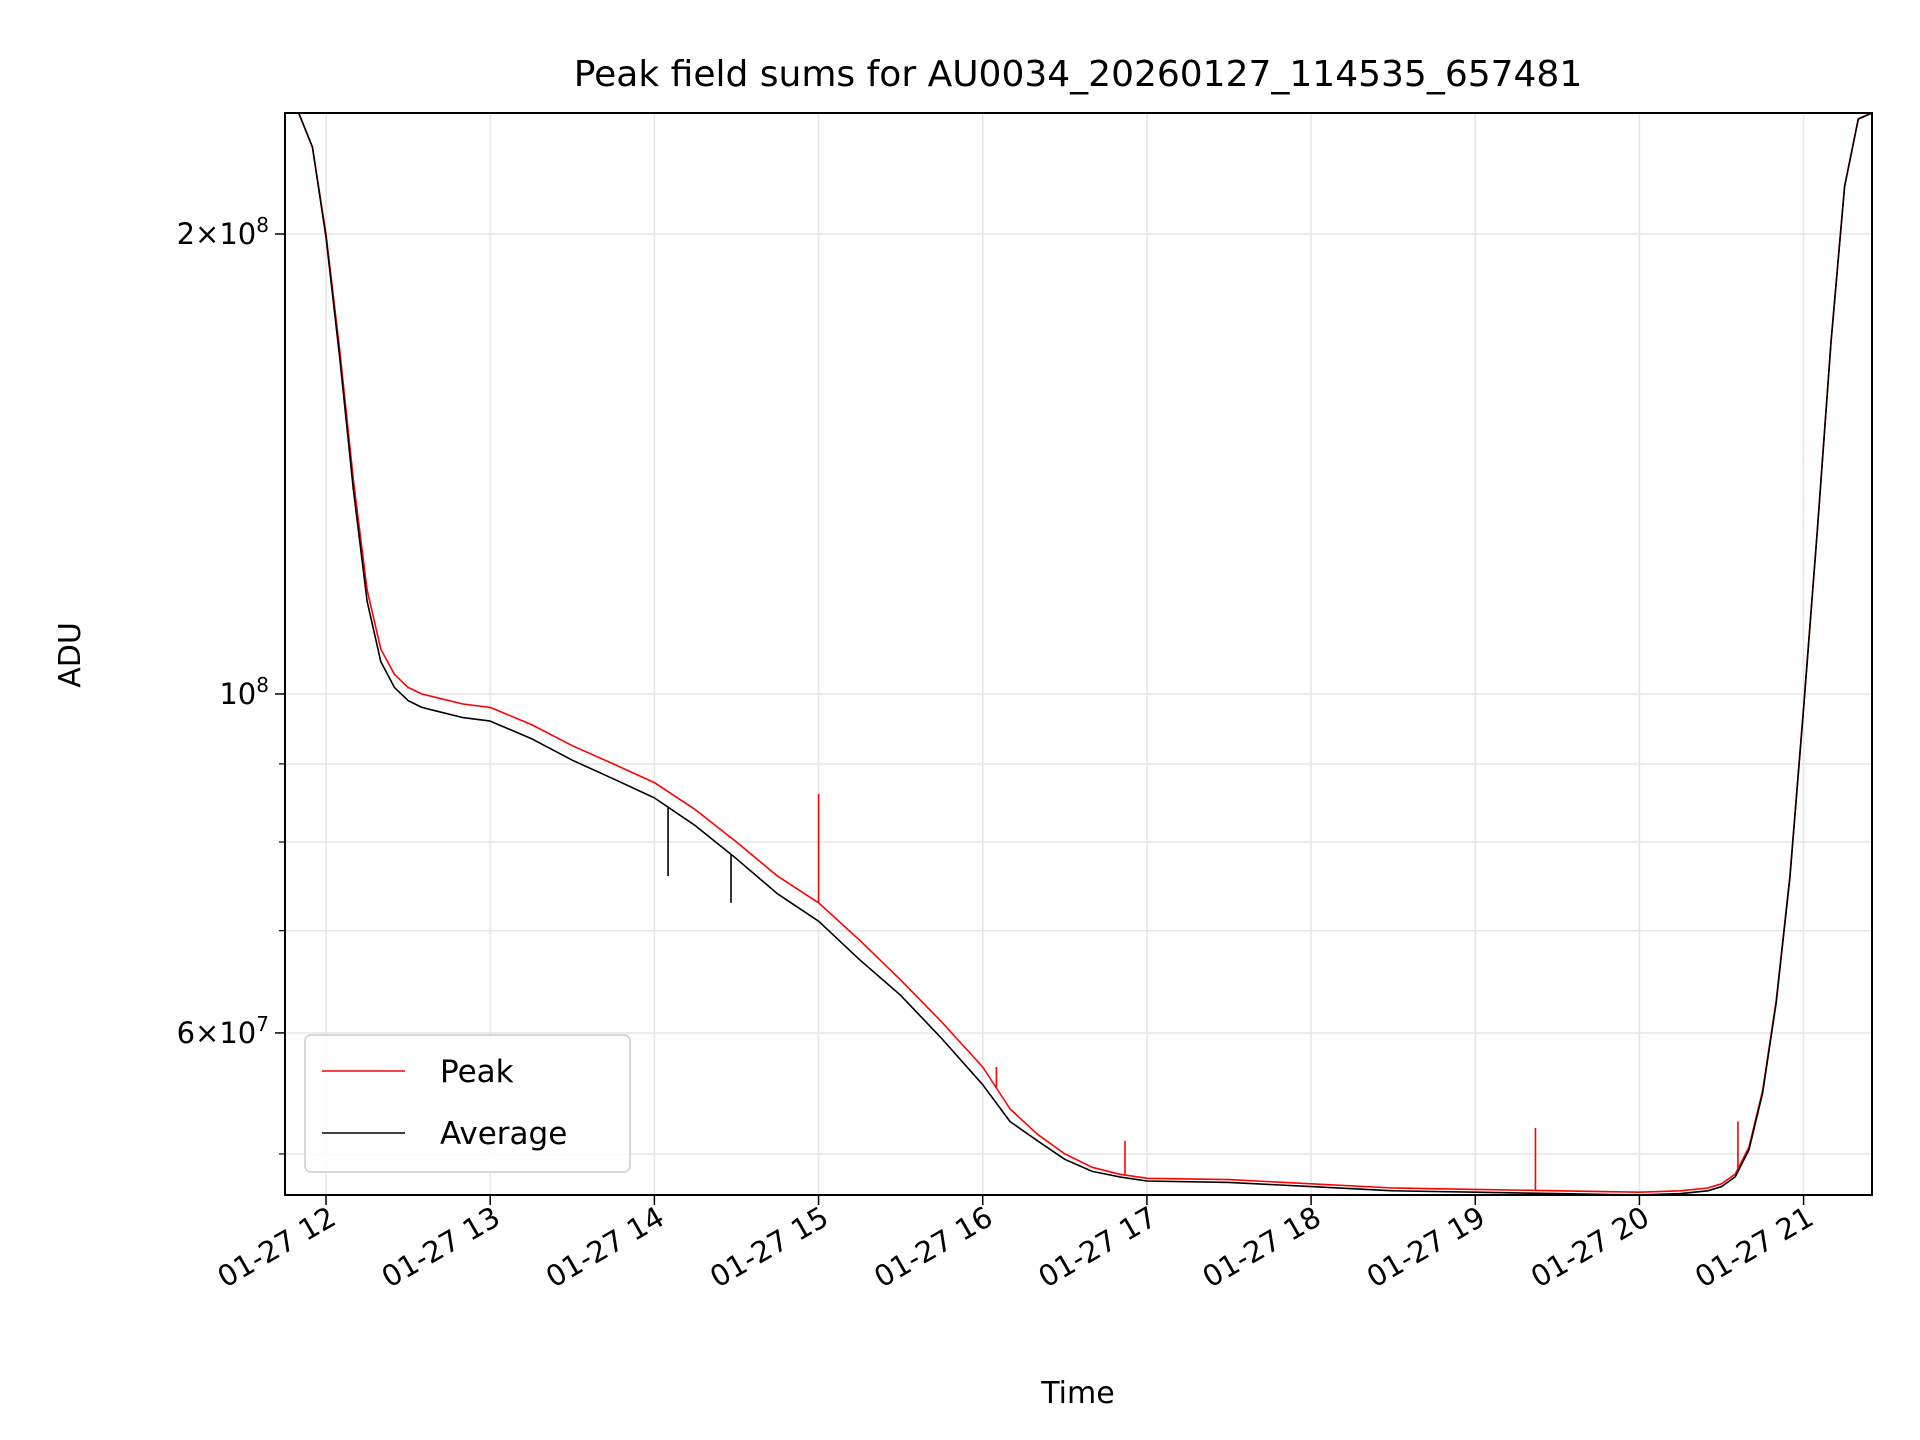  I want to click on legend-label-peak: Peak, so click(477, 1072).